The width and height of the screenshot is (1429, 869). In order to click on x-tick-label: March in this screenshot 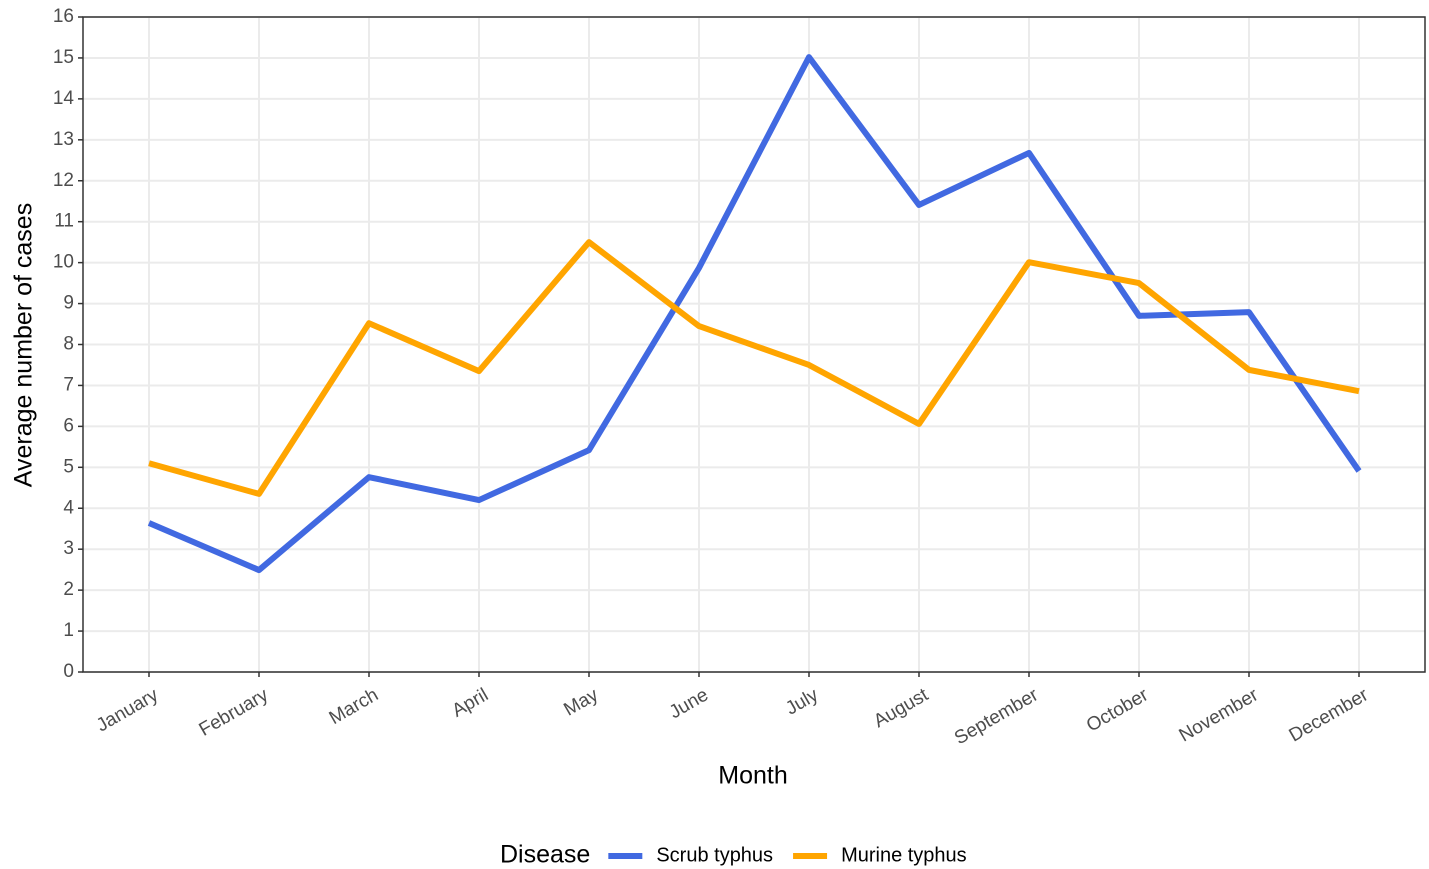, I will do `click(354, 706)`.